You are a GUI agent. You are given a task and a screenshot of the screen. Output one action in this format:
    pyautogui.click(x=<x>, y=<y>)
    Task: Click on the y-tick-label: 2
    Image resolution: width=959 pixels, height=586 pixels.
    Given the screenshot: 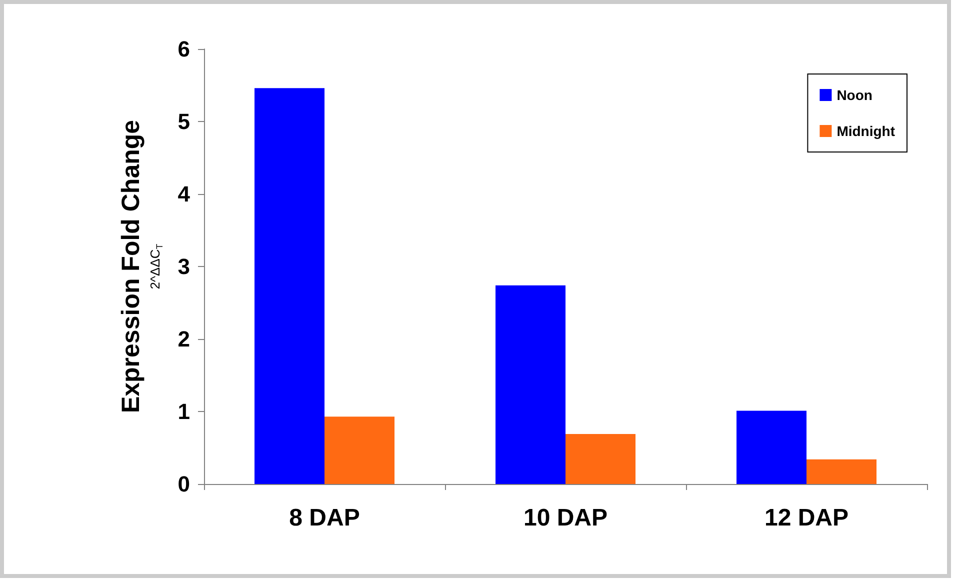 What is the action you would take?
    pyautogui.click(x=184, y=339)
    